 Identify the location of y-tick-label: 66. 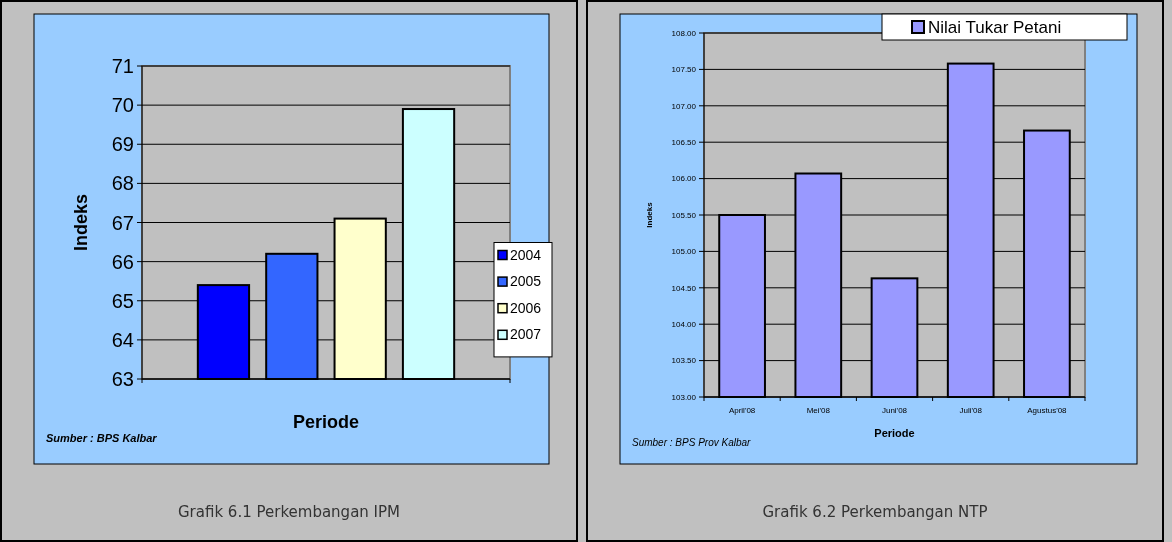
(122, 261).